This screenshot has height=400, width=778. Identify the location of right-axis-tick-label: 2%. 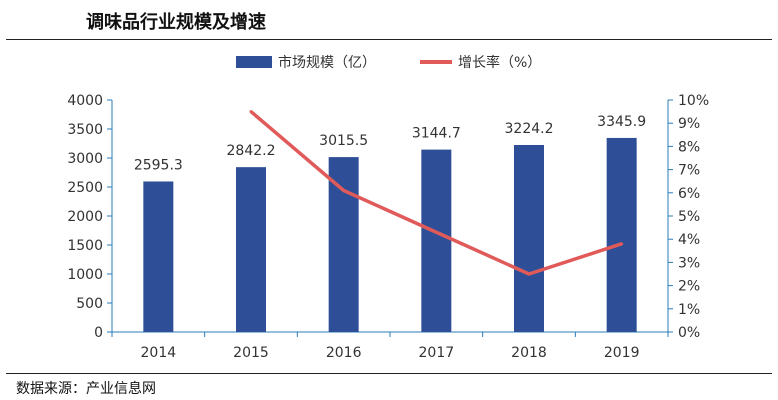
(689, 287).